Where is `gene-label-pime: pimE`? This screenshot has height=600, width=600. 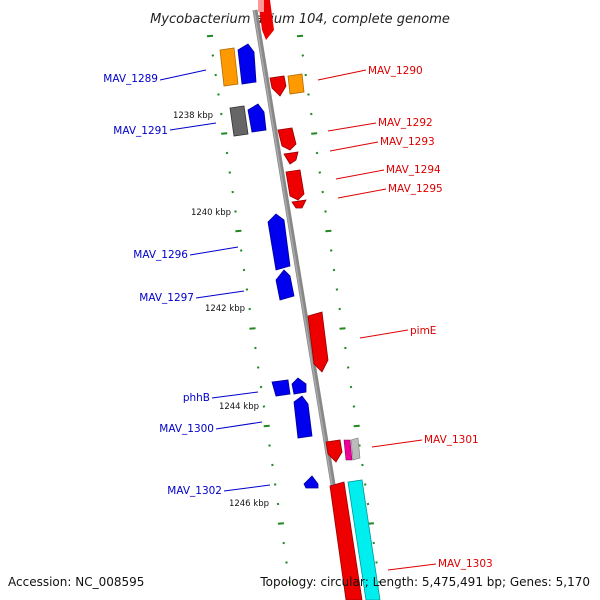 gene-label-pime: pimE is located at coordinates (423, 331).